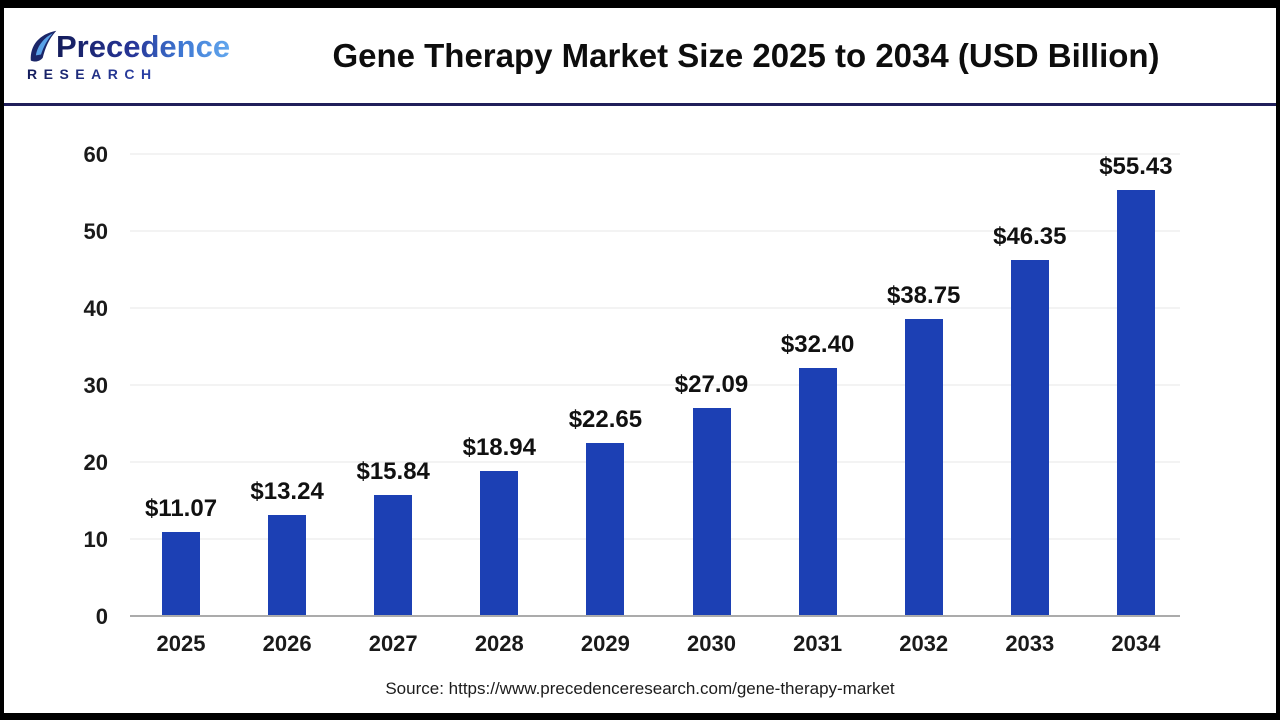  What do you see at coordinates (134, 74) in the screenshot?
I see `logo-sub-text: RESEARCH` at bounding box center [134, 74].